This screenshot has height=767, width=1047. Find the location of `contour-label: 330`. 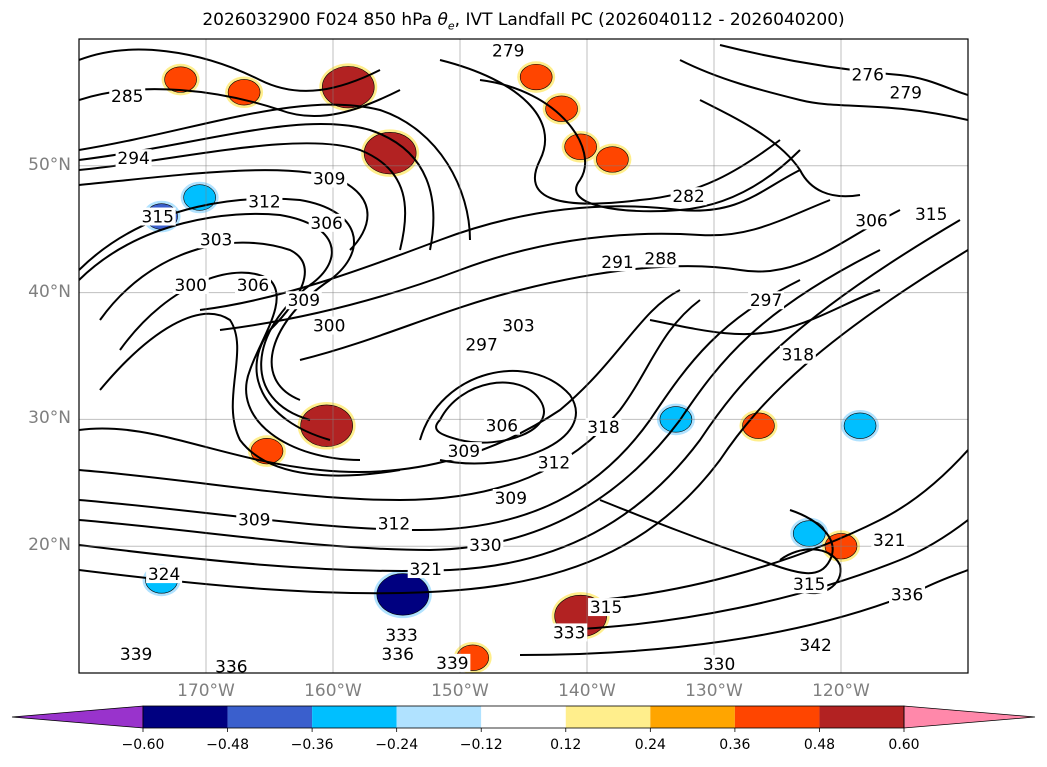

contour-label: 330 is located at coordinates (719, 665).